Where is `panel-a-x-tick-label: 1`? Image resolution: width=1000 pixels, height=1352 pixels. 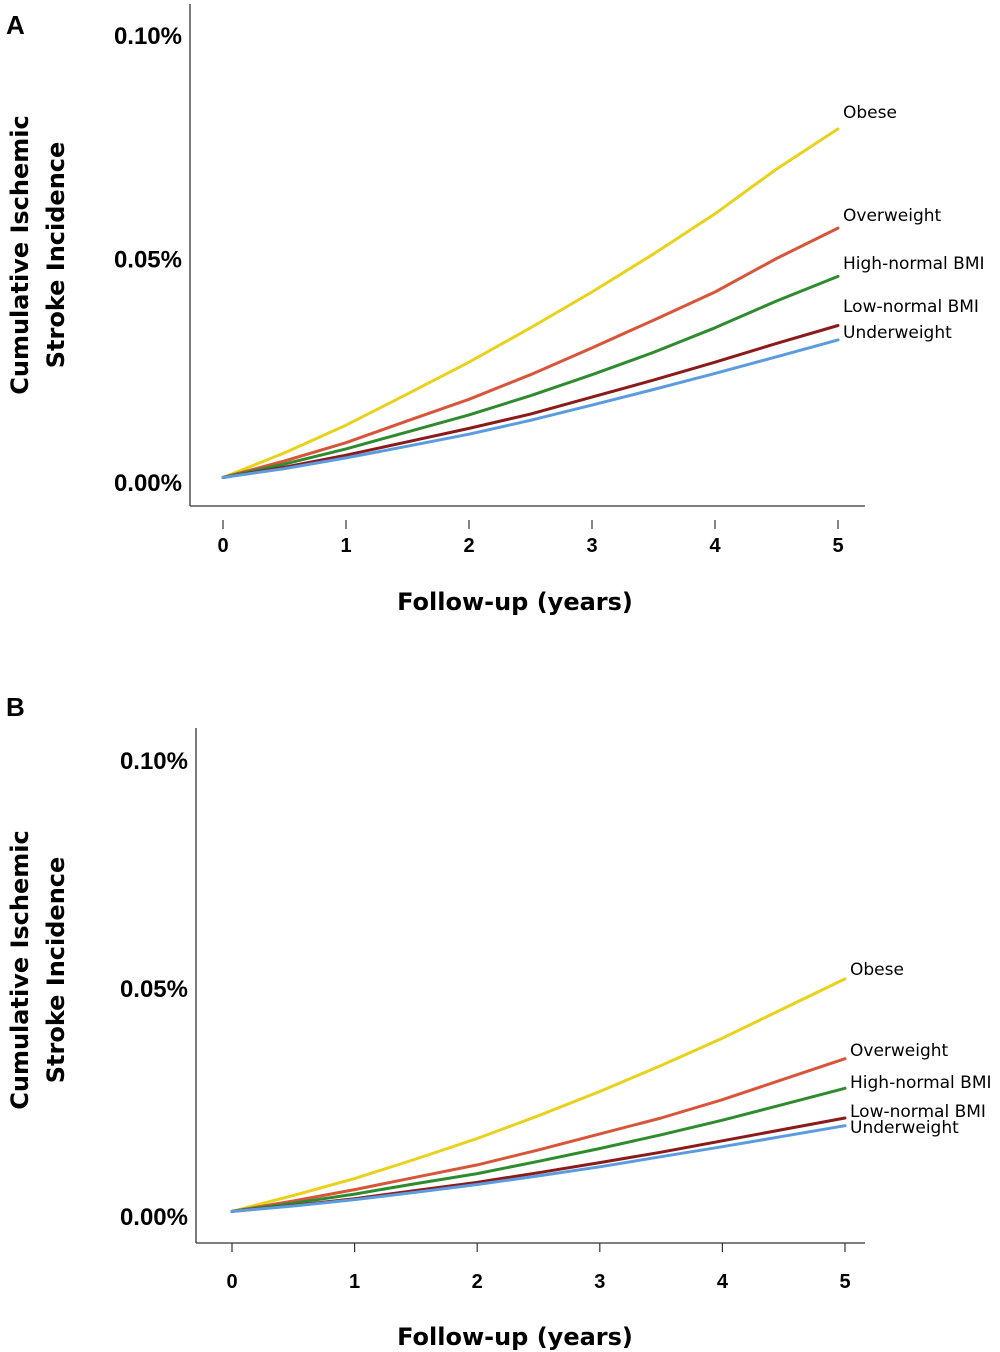
panel-a-x-tick-label: 1 is located at coordinates (345, 546).